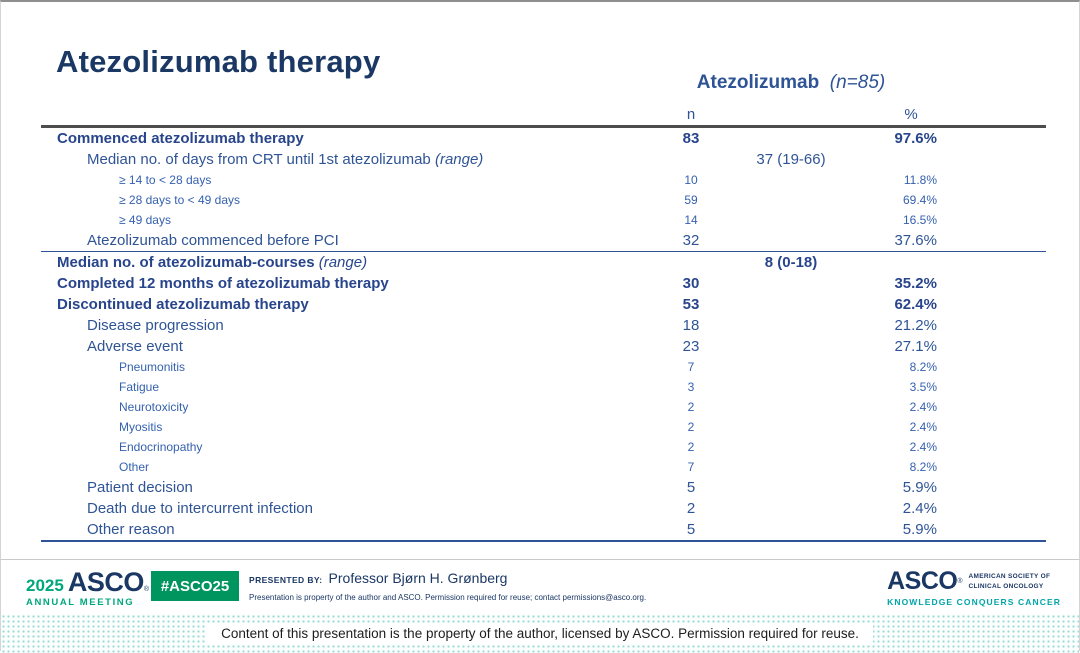  I want to click on annual-meeting-logo-top: 2025 ASCO ®, so click(87, 582).